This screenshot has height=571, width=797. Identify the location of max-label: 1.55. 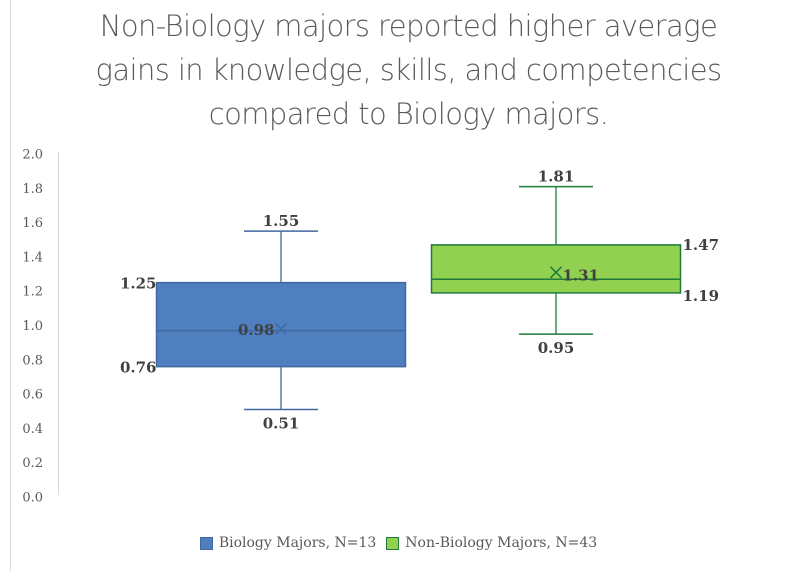
(281, 221).